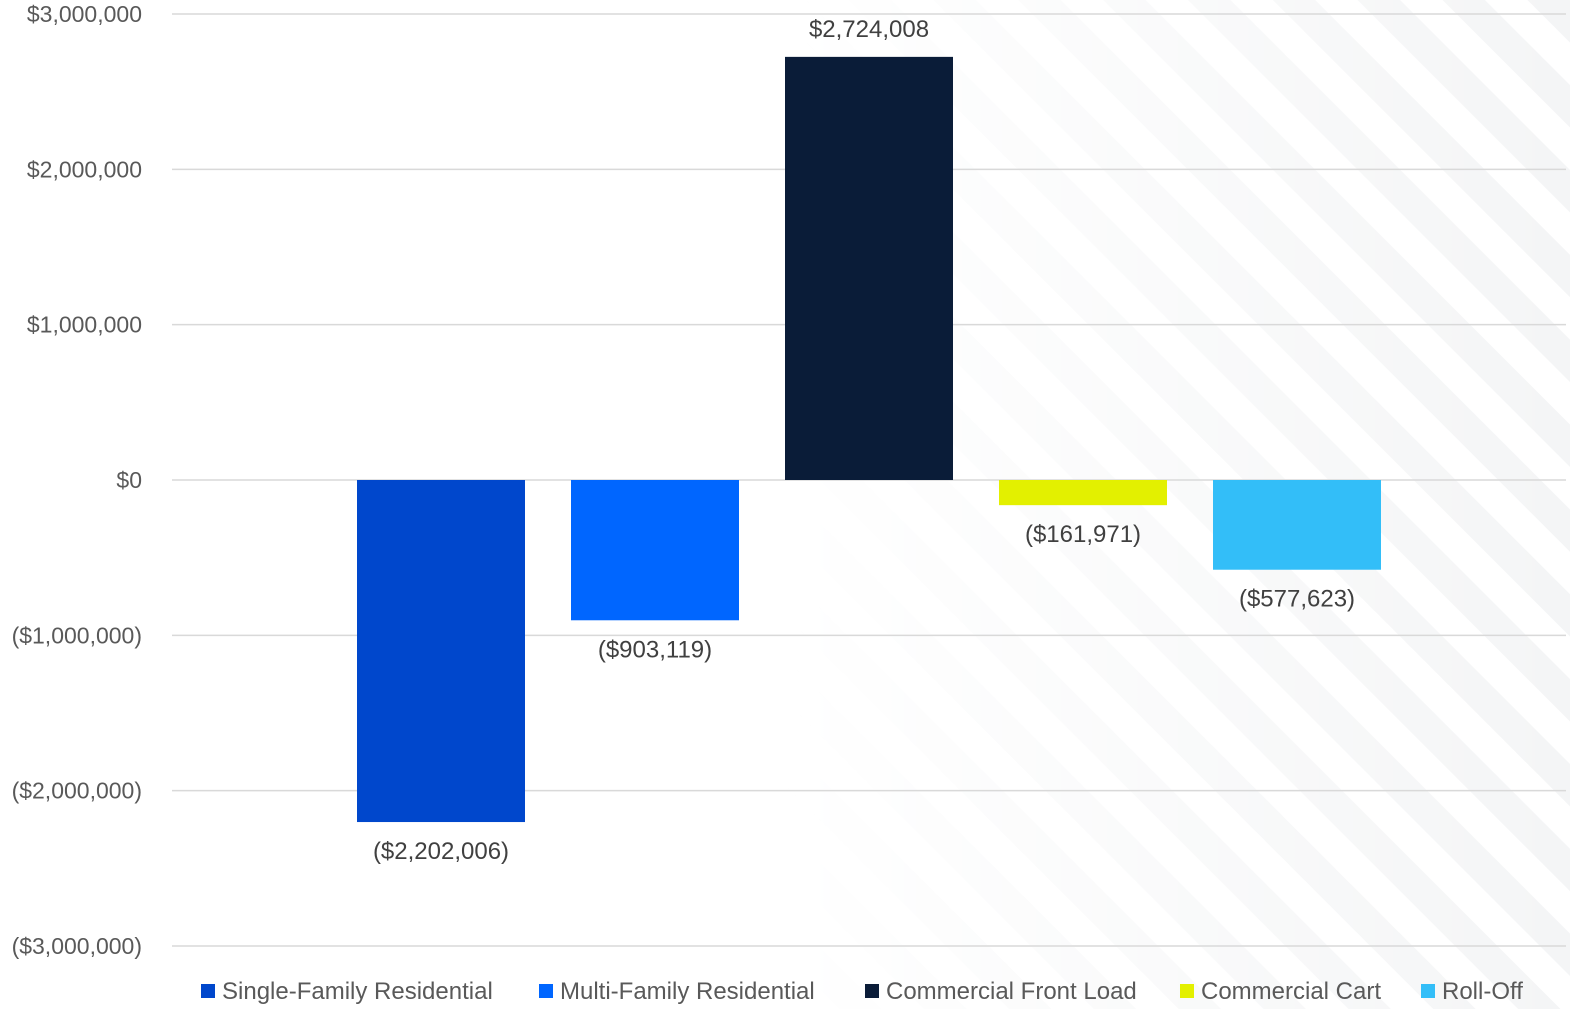 The height and width of the screenshot is (1009, 1570). Describe the element at coordinates (1011, 991) in the screenshot. I see `legend-label: Commercial Front Load` at that location.